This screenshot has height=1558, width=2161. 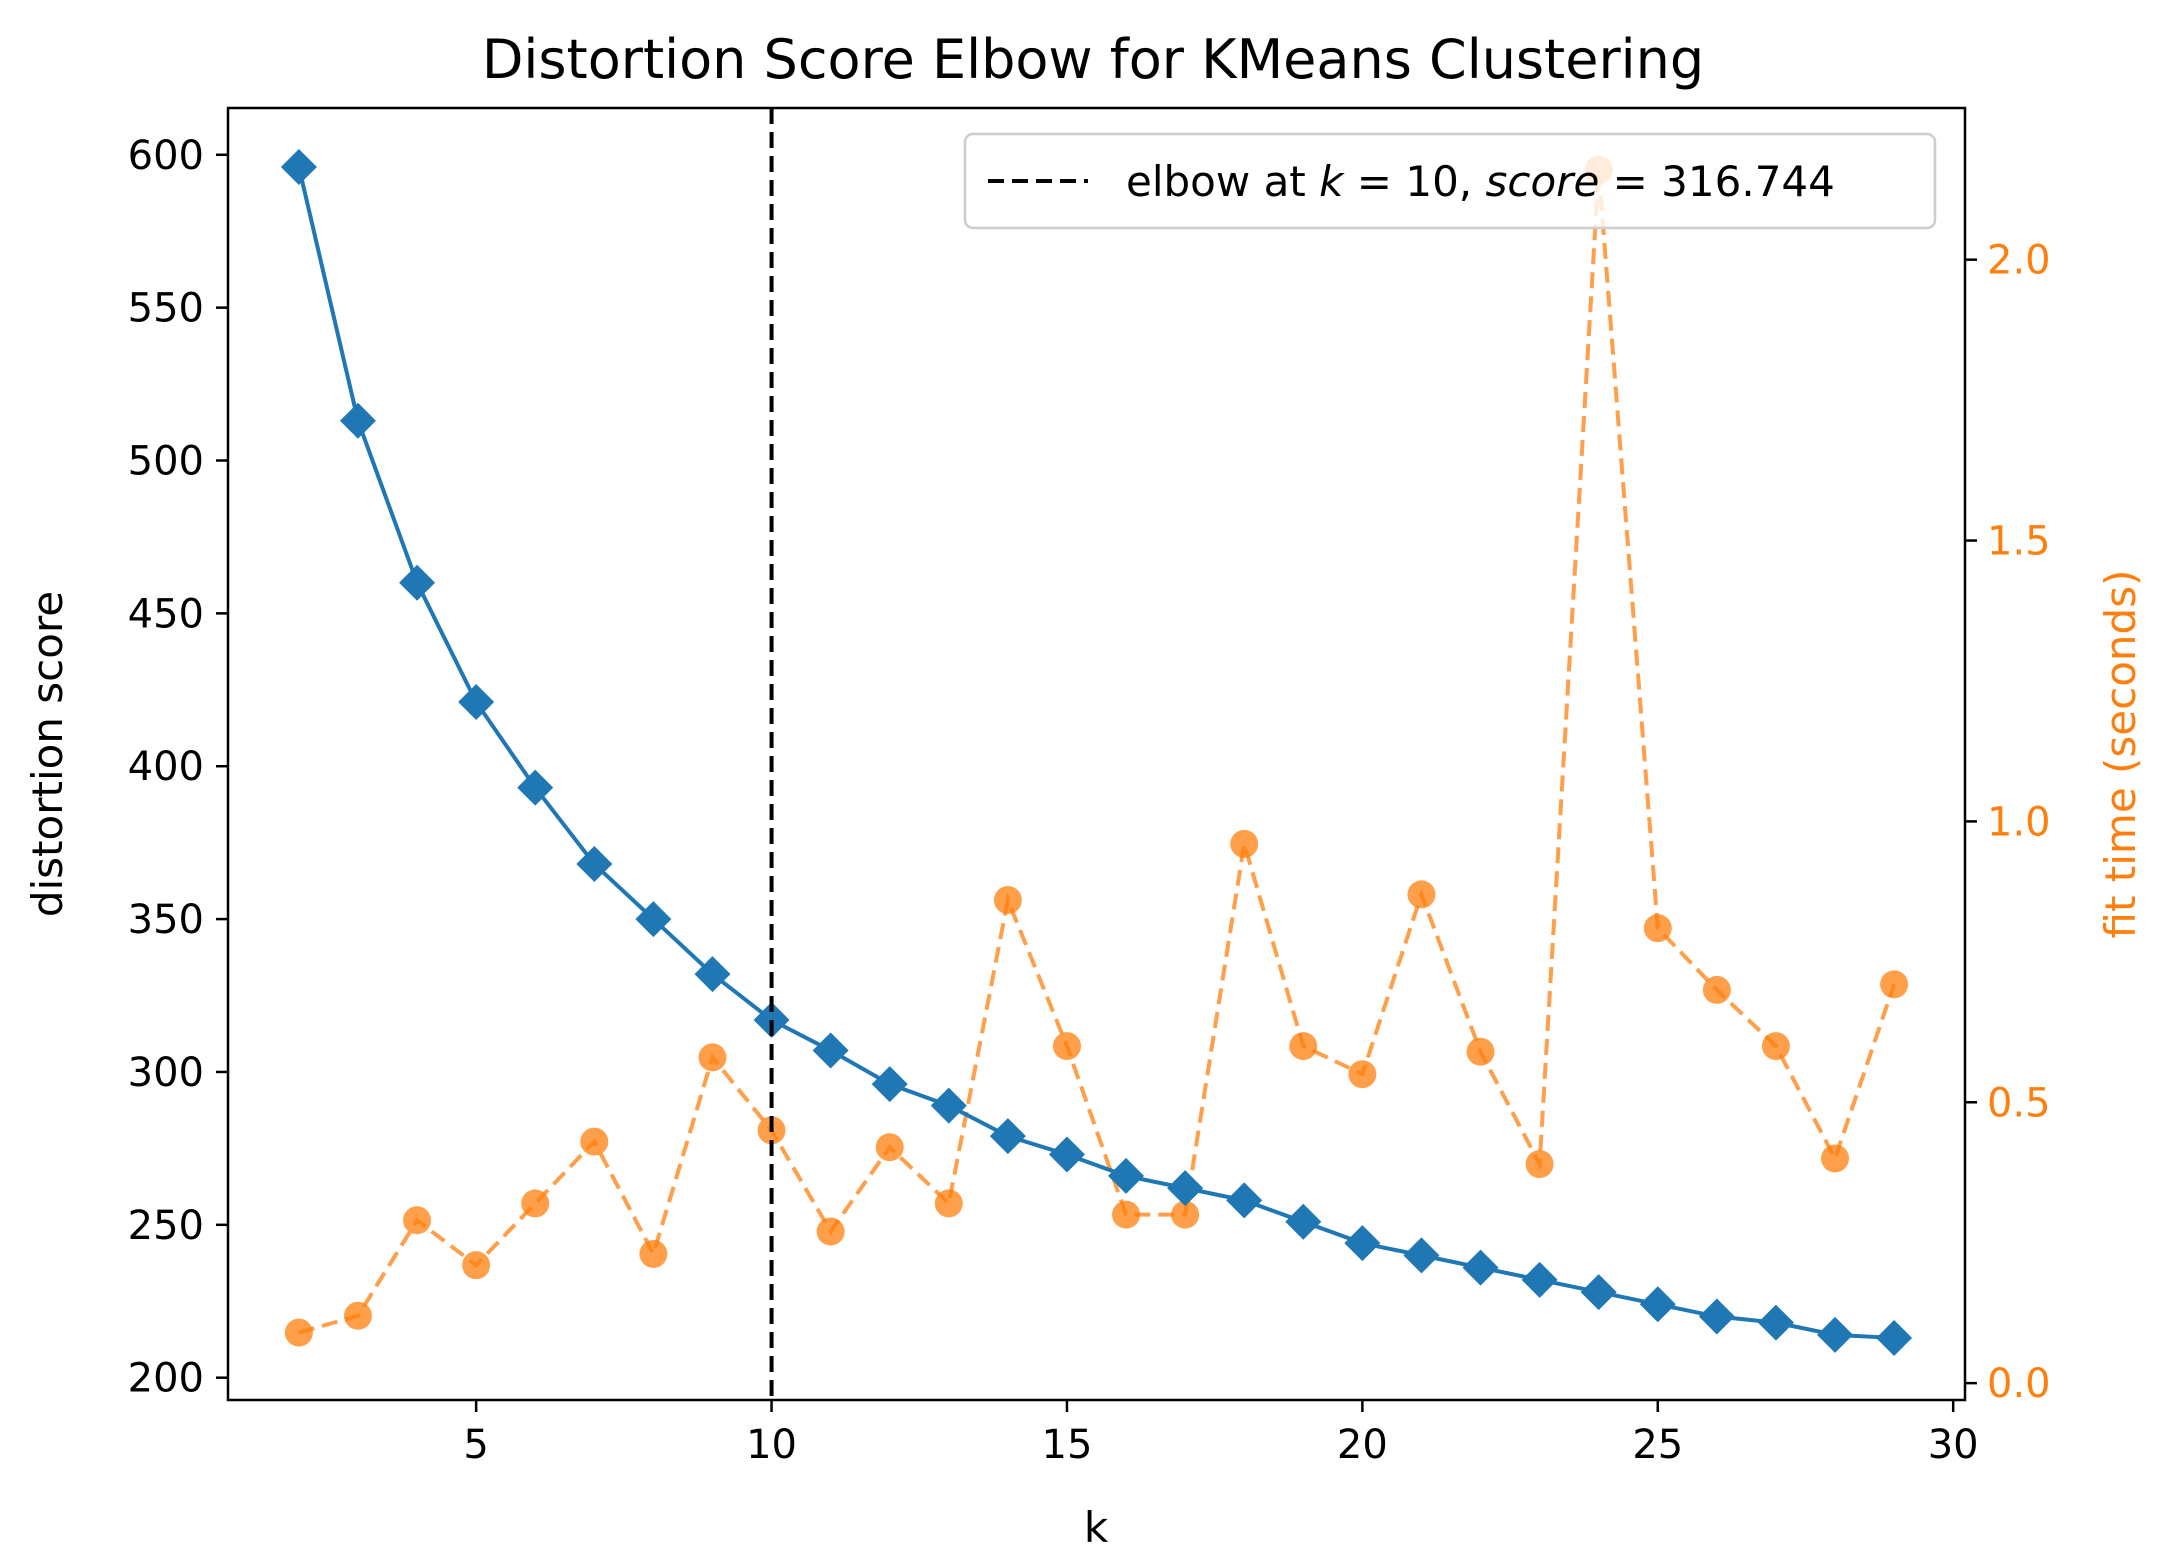 I want to click on legend-elbow-score-value: = 316.744, so click(x=1717, y=181).